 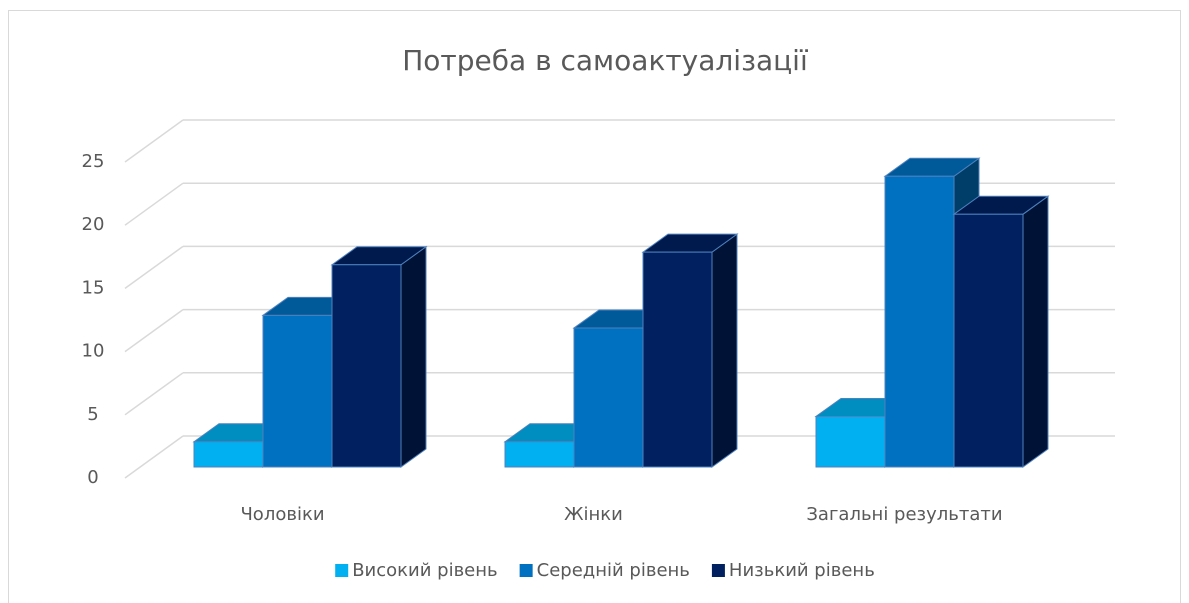 I want to click on legend-label: Високий рівень, so click(x=424, y=570).